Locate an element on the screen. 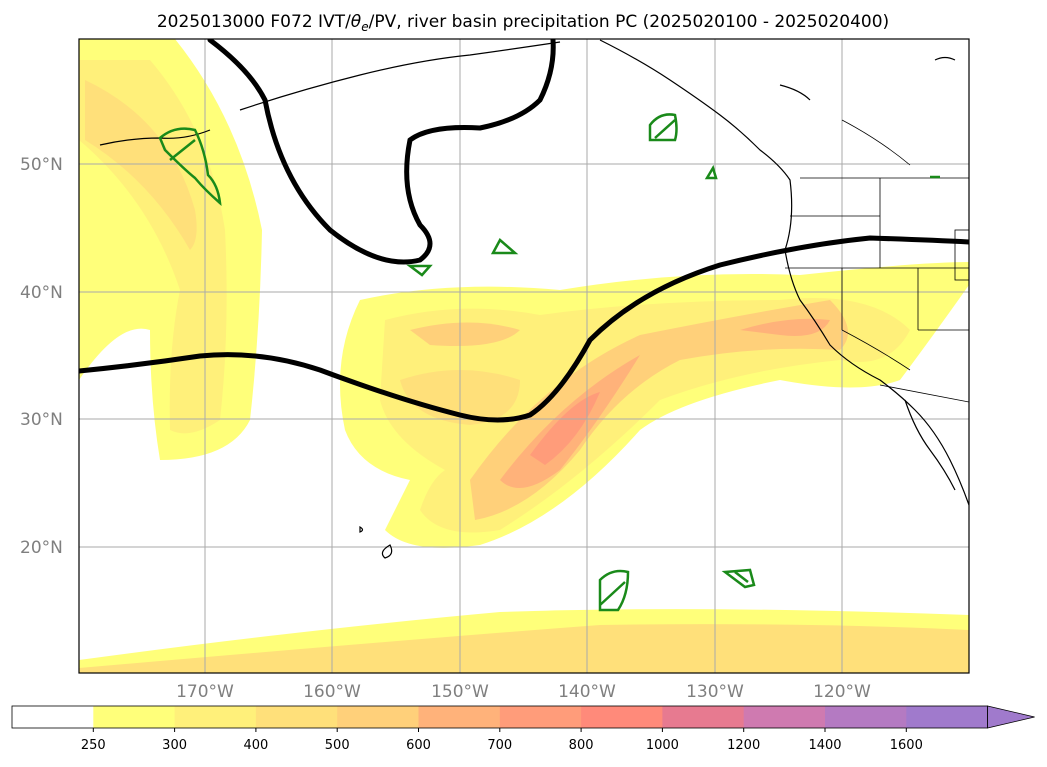 This screenshot has width=1047, height=767. borders is located at coordinates (877, 261).